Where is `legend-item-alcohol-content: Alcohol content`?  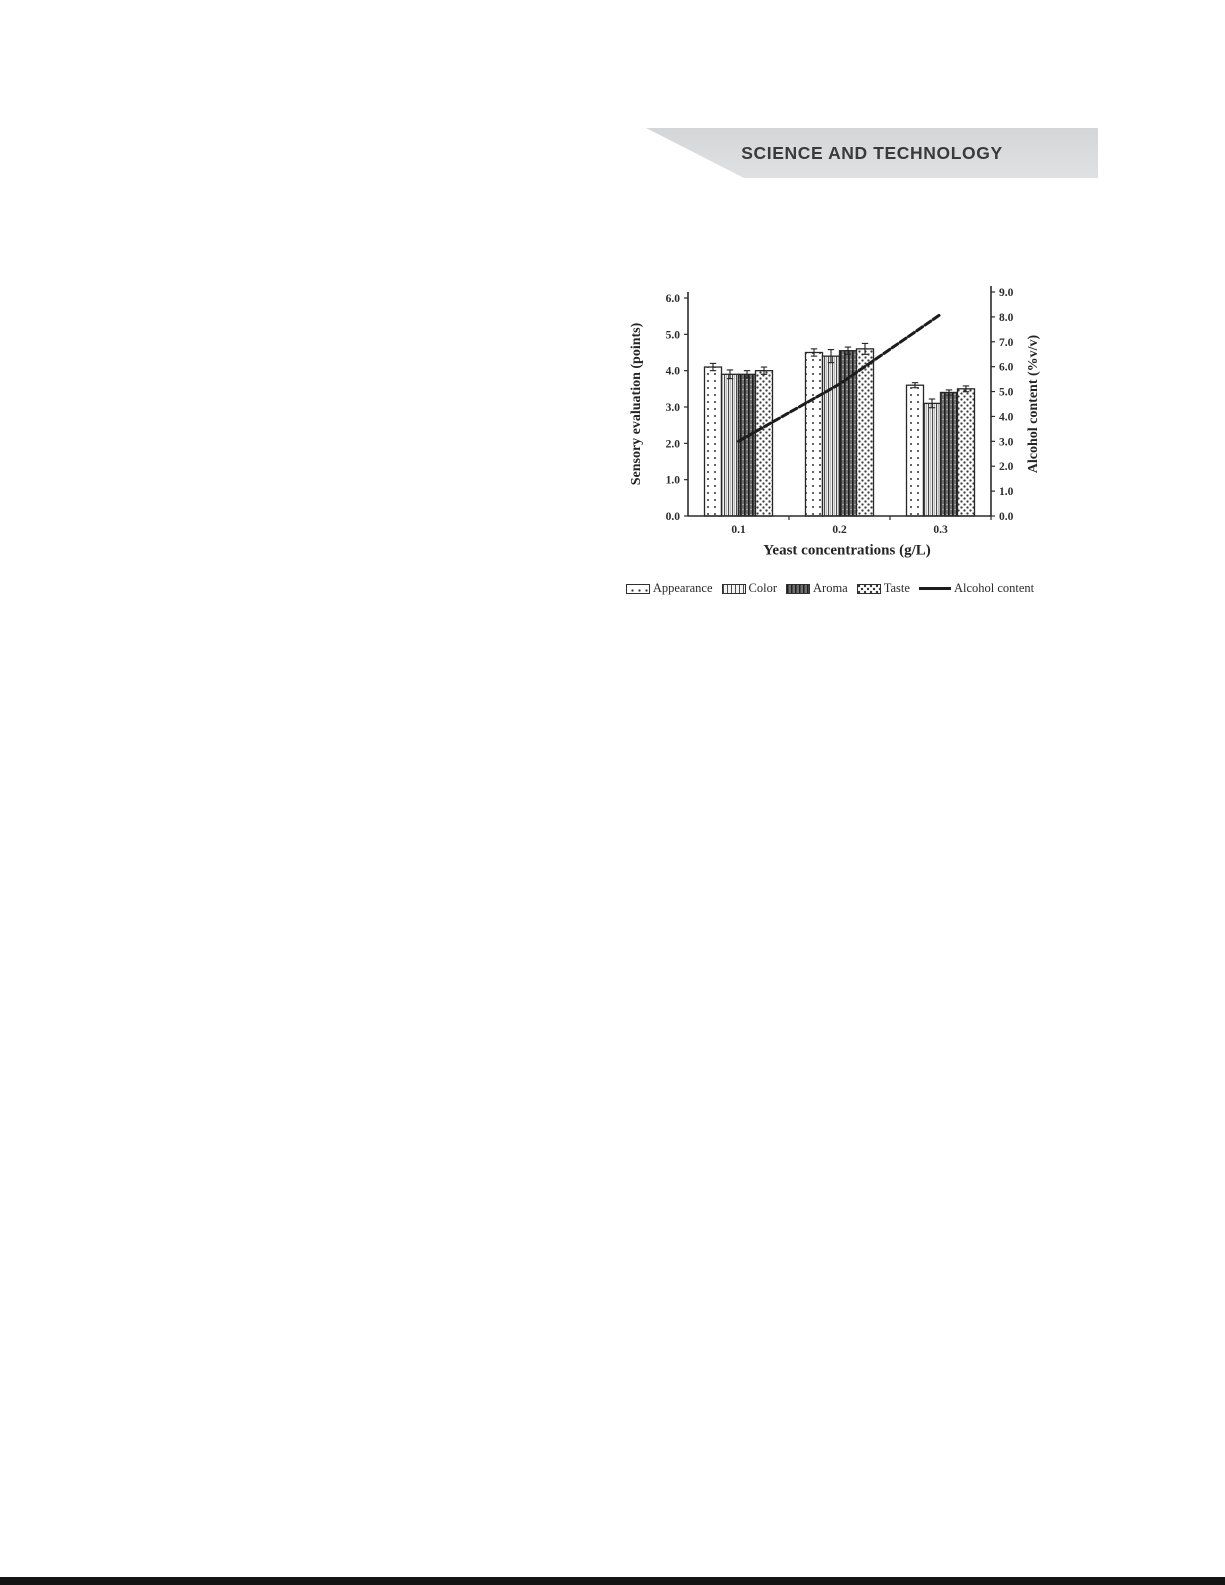 legend-item-alcohol-content: Alcohol content is located at coordinates (976, 588).